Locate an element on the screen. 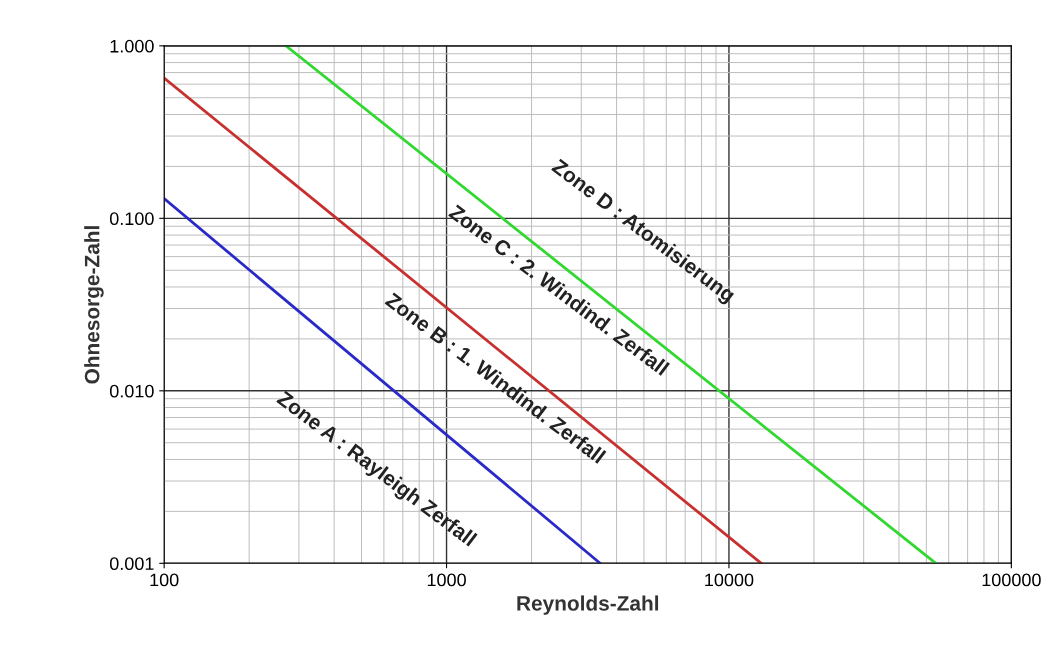 This screenshot has width=1059, height=655. y-tick-label: 0.010 is located at coordinates (131, 391).